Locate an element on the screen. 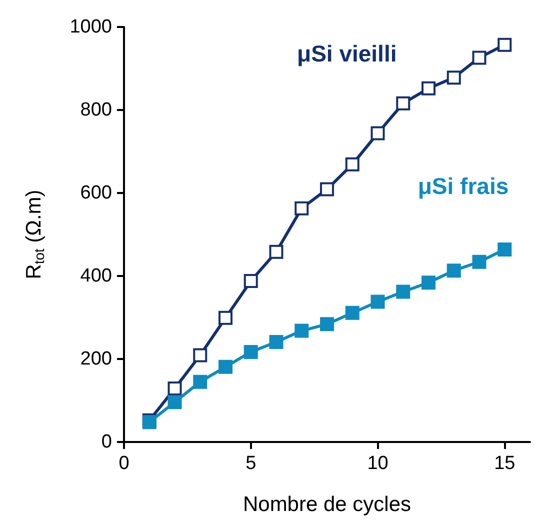  y-tick-label: 0 is located at coordinates (106, 442).